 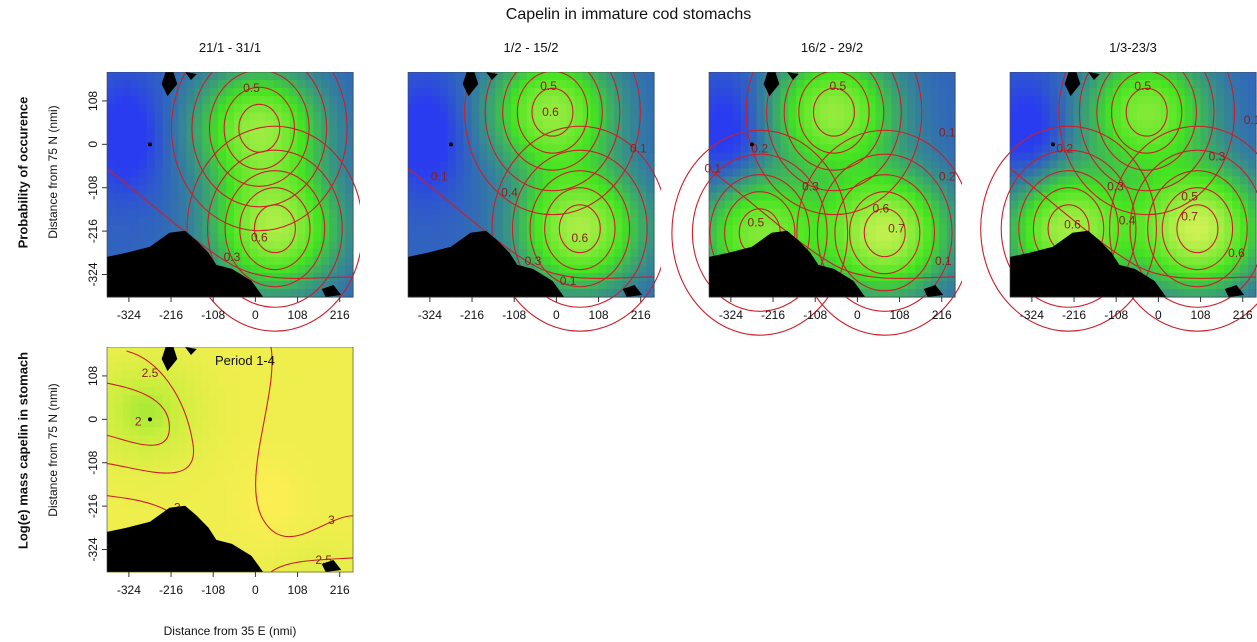 I want to click on figure-title: Capelin in immature cod stomachs, so click(x=628, y=14).